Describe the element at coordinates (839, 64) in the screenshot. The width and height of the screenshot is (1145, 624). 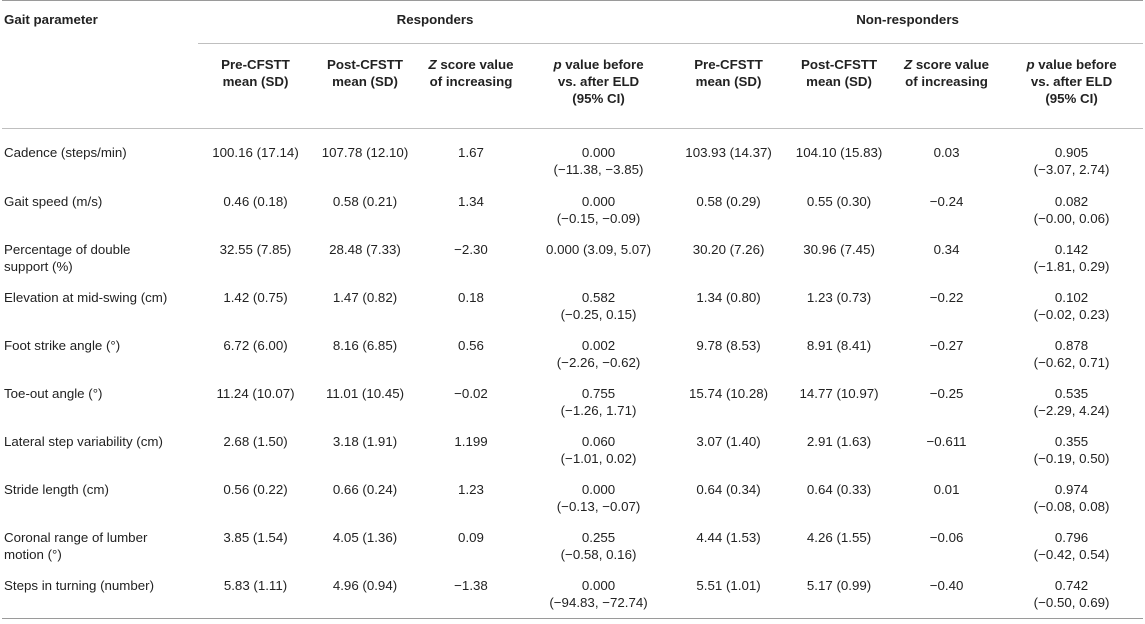
I see `header-text: Post-CFSTT` at that location.